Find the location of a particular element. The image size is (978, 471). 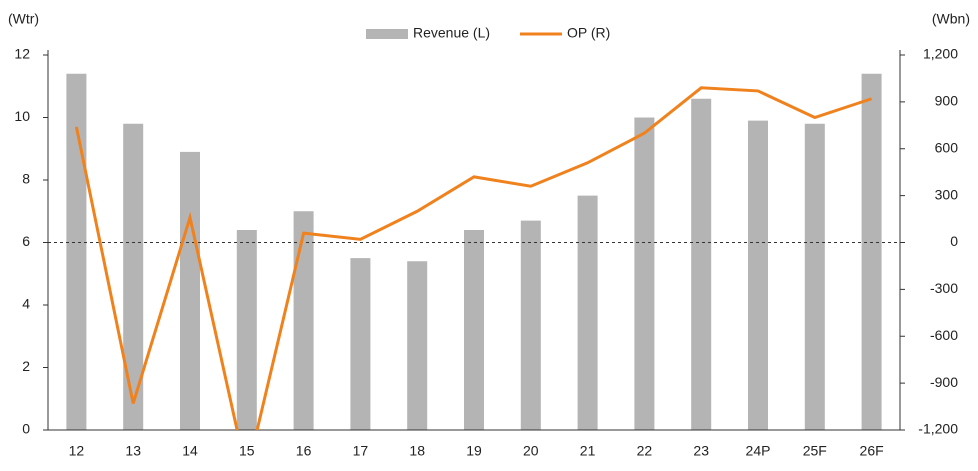

y2-tick-label: 1,200 is located at coordinates (940, 54).